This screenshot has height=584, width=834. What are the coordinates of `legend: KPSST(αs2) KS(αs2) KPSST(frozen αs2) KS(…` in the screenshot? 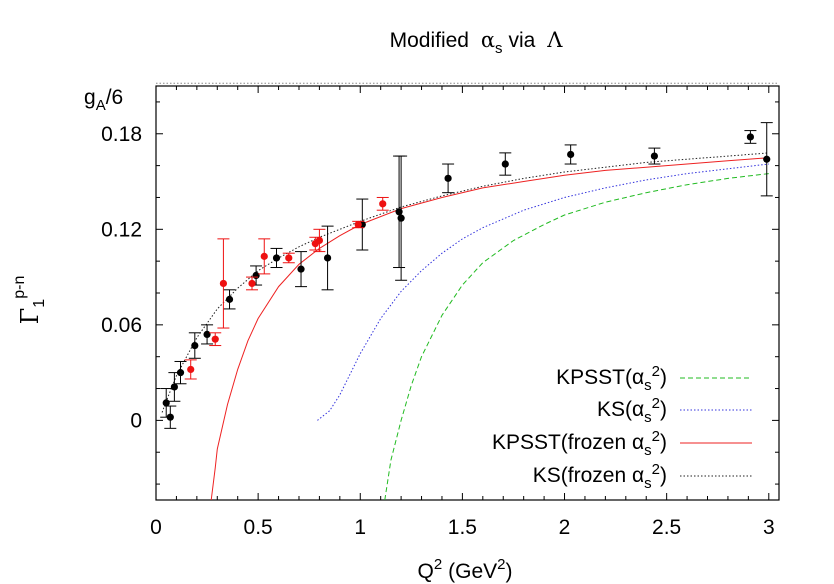 It's located at (622, 427).